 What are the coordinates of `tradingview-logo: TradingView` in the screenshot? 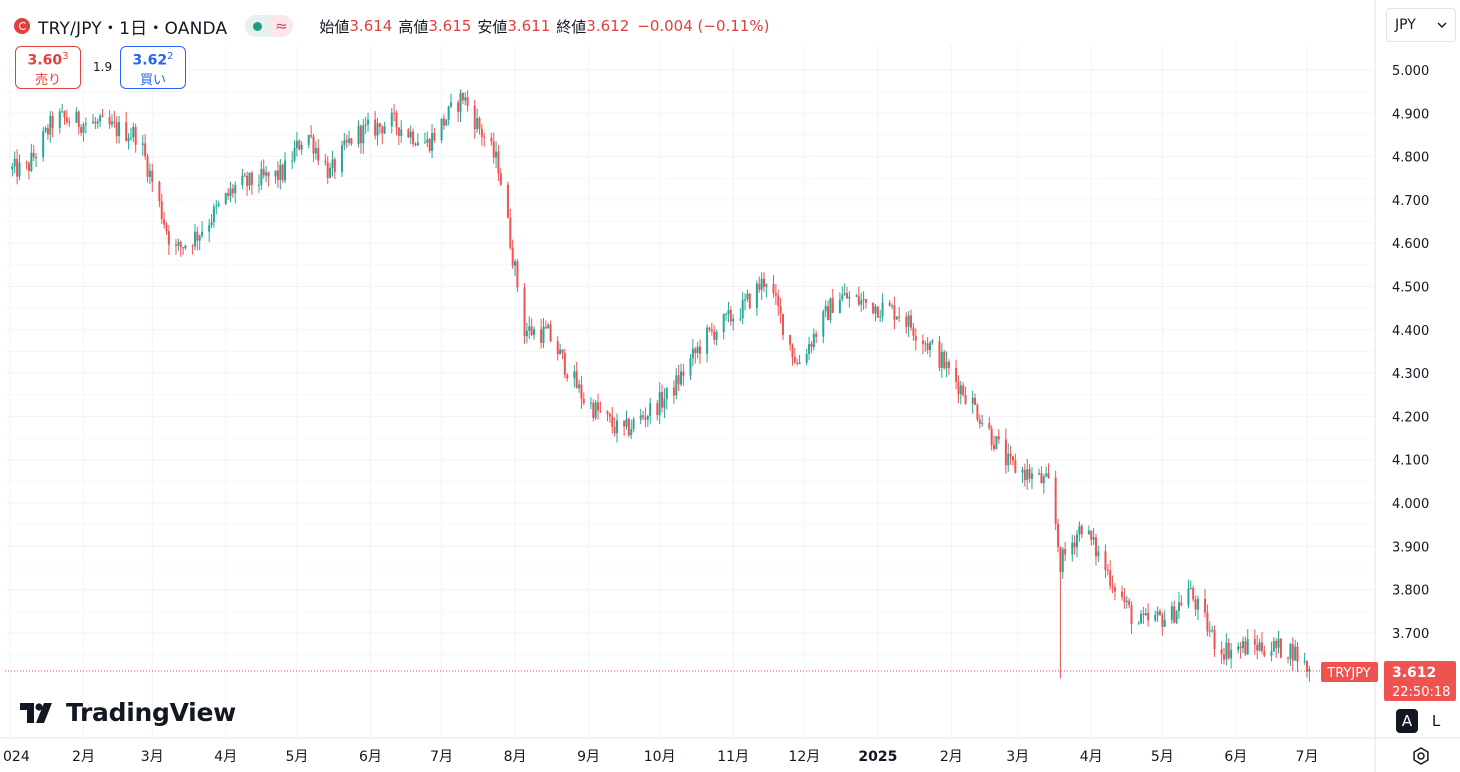 It's located at (128, 712).